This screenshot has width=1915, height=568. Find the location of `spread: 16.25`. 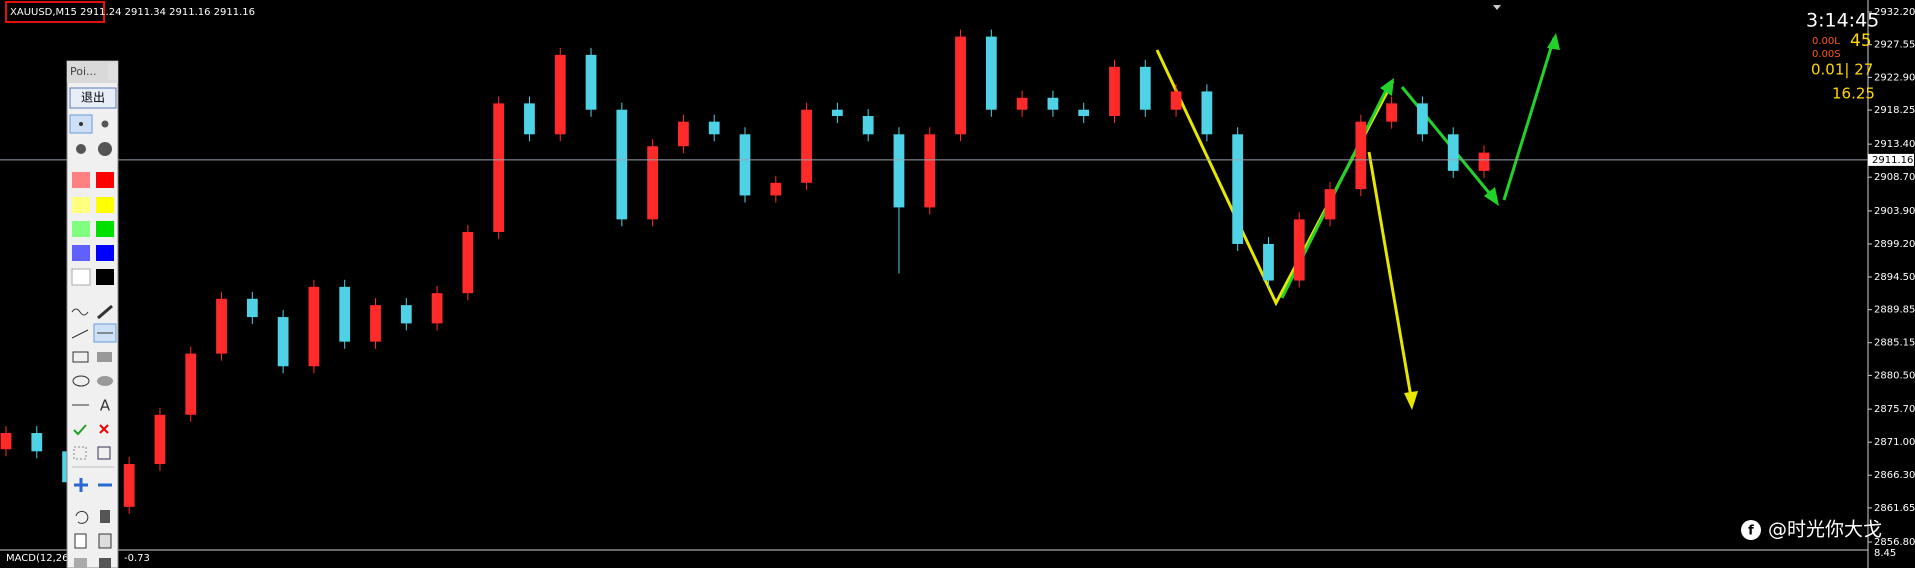

spread: 16.25 is located at coordinates (1853, 94).